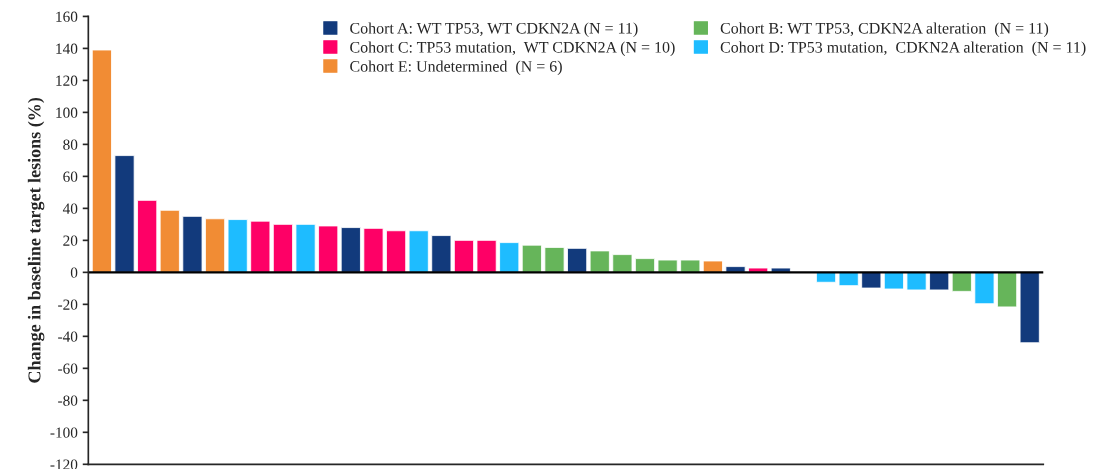 The width and height of the screenshot is (1104, 469). Describe the element at coordinates (68, 400) in the screenshot. I see `y-tick-label: -80` at that location.